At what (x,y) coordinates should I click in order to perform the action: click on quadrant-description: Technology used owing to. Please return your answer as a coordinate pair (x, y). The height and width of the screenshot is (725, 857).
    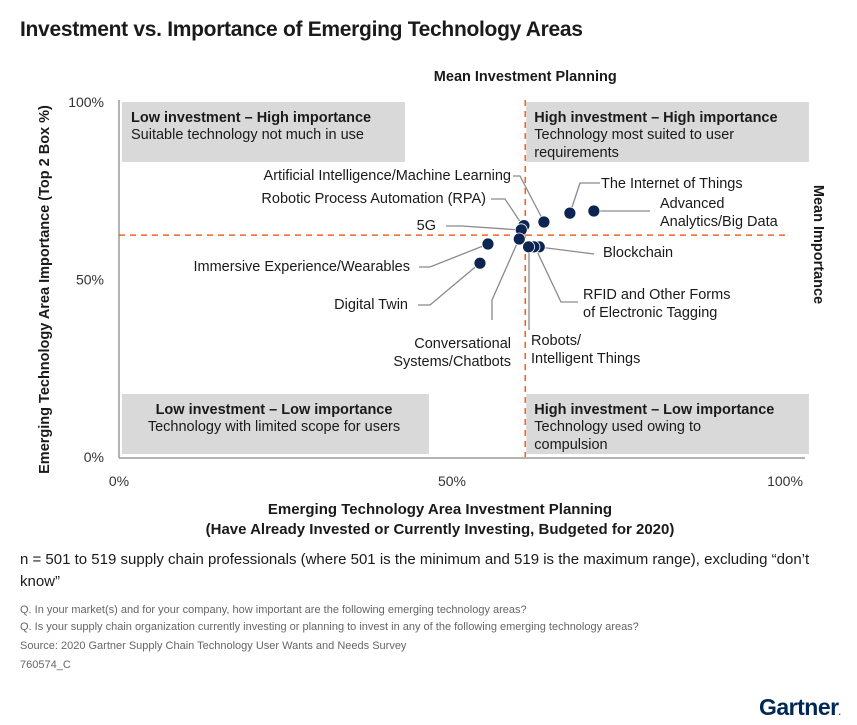
    Looking at the image, I should click on (617, 427).